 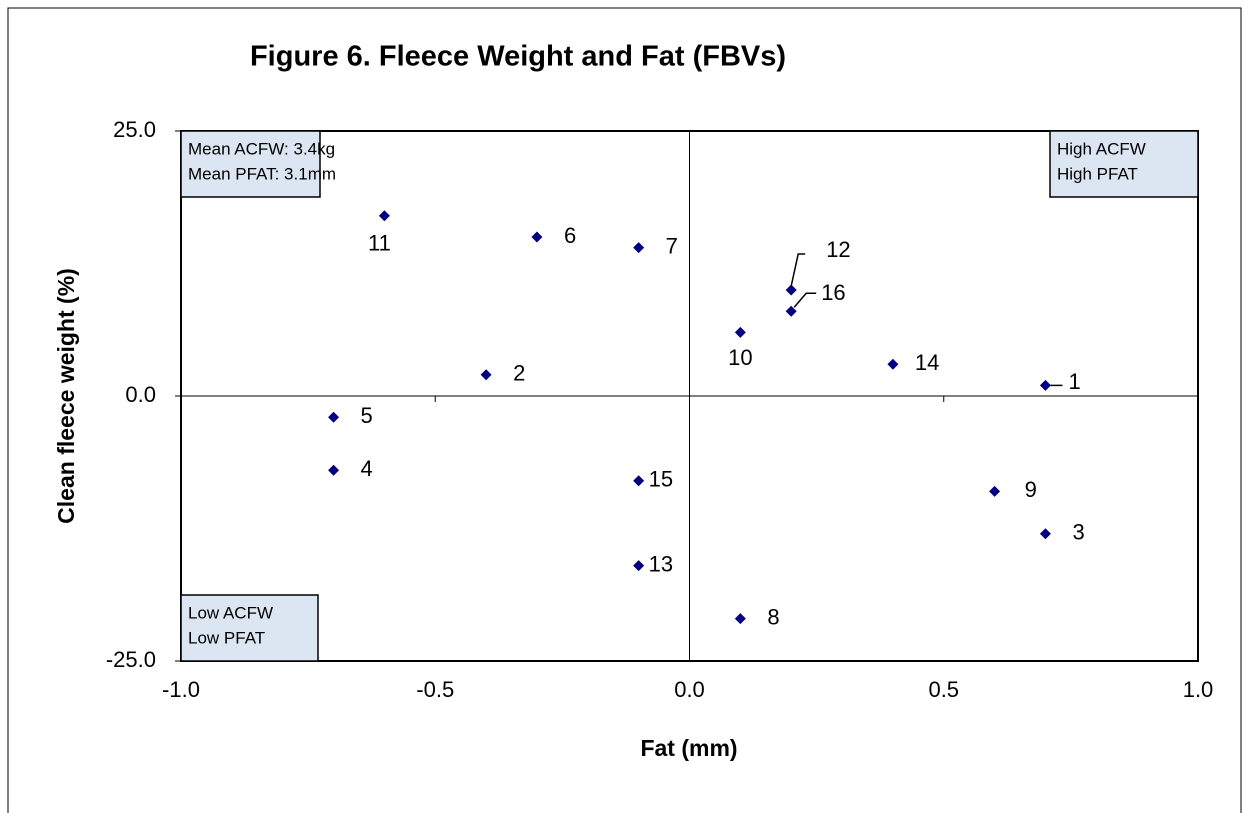 I want to click on x-axis-label: Fat (mm), so click(x=688, y=748).